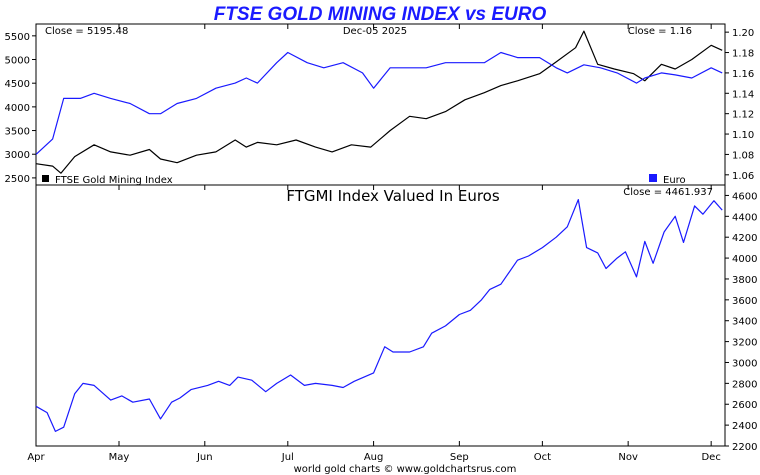  Describe the element at coordinates (744, 238) in the screenshot. I see `y-ratio-tick-label: 4200` at that location.